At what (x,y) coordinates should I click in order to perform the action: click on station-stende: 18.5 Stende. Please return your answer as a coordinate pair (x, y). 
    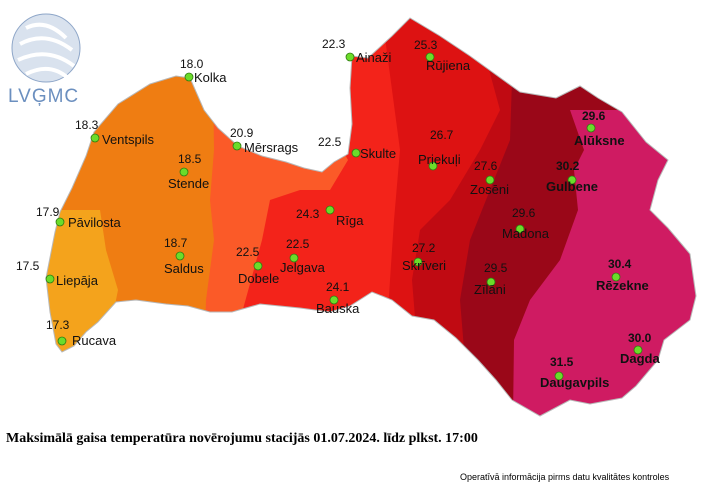
    Looking at the image, I should click on (188, 171).